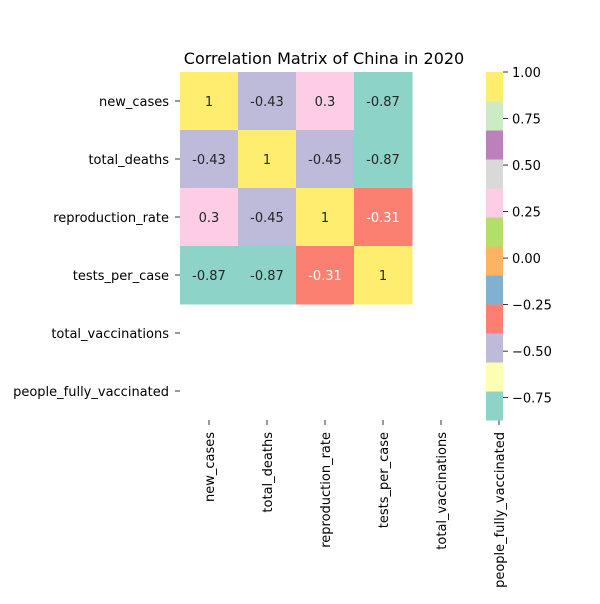 The image size is (600, 604). Describe the element at coordinates (268, 472) in the screenshot. I see `x-tick-label: total_deaths` at that location.